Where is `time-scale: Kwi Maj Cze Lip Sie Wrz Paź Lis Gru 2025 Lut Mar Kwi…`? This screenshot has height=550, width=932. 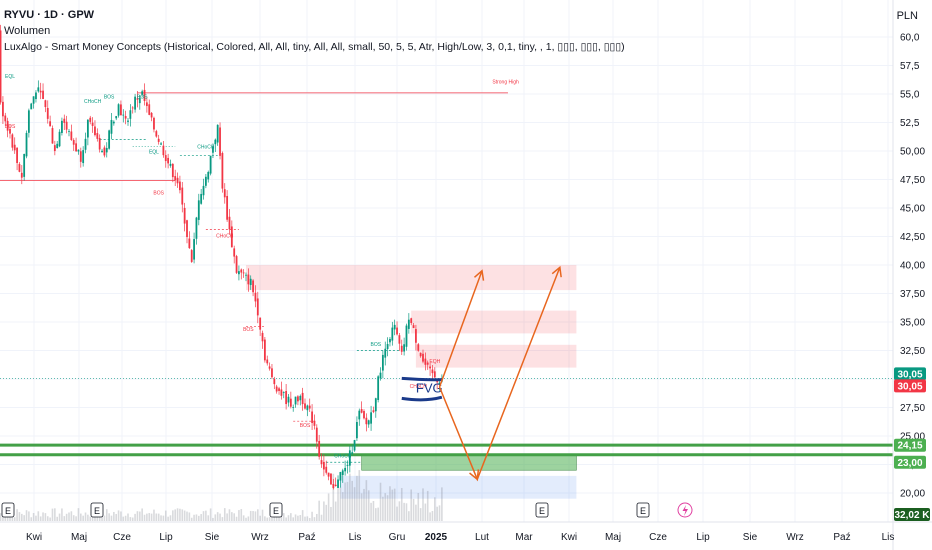
time-scale: Kwi Maj Cze Lip Sie Wrz Paź Lis Gru 2025 Lut Mar Kwi… is located at coordinates (460, 537).